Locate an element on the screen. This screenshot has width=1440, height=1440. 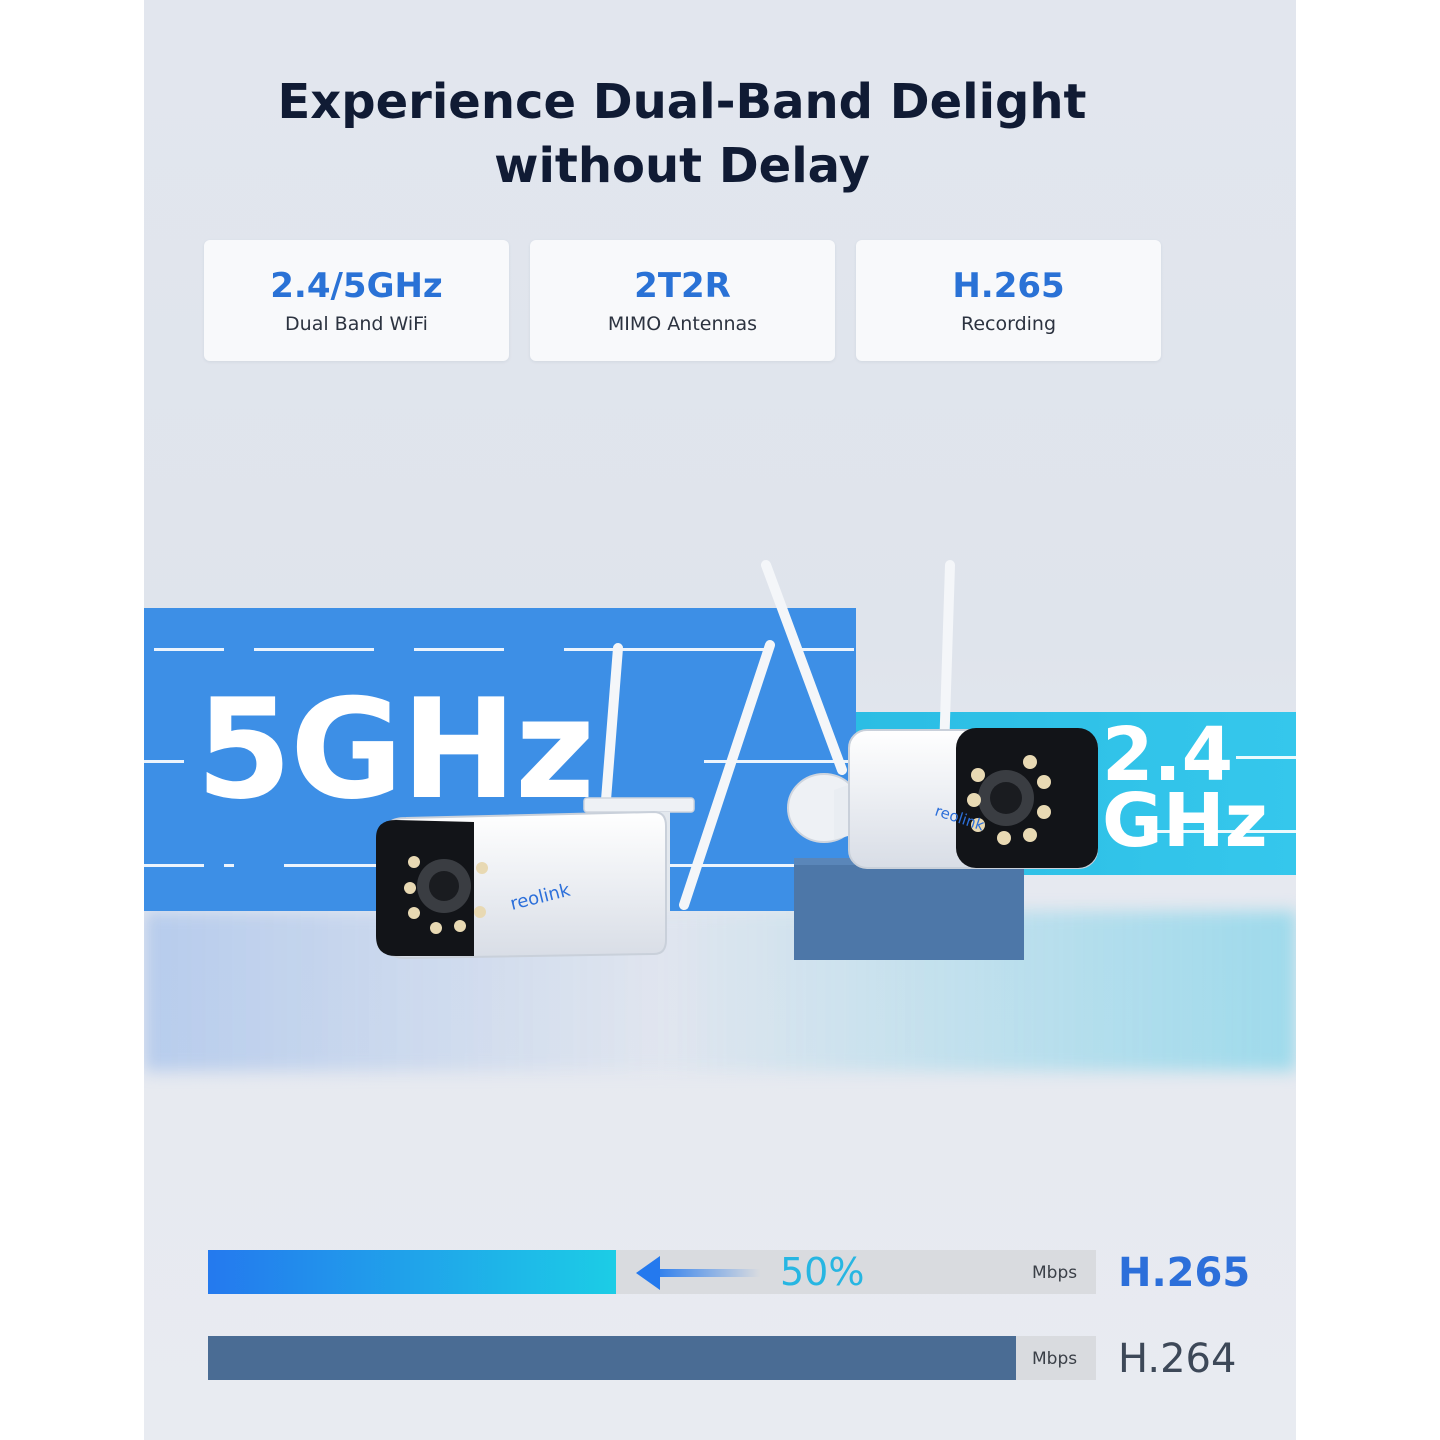
feature-card-recording: H.265 Recording is located at coordinates (1008, 300).